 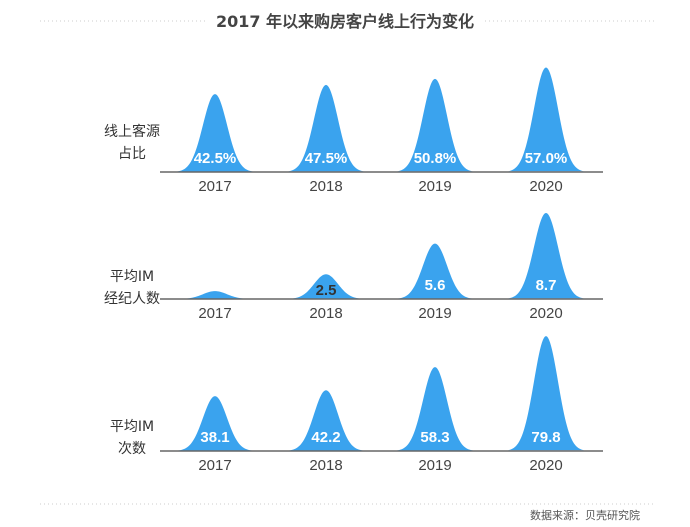 I want to click on data-label-row-1-2018: 47.5%, so click(x=326, y=158).